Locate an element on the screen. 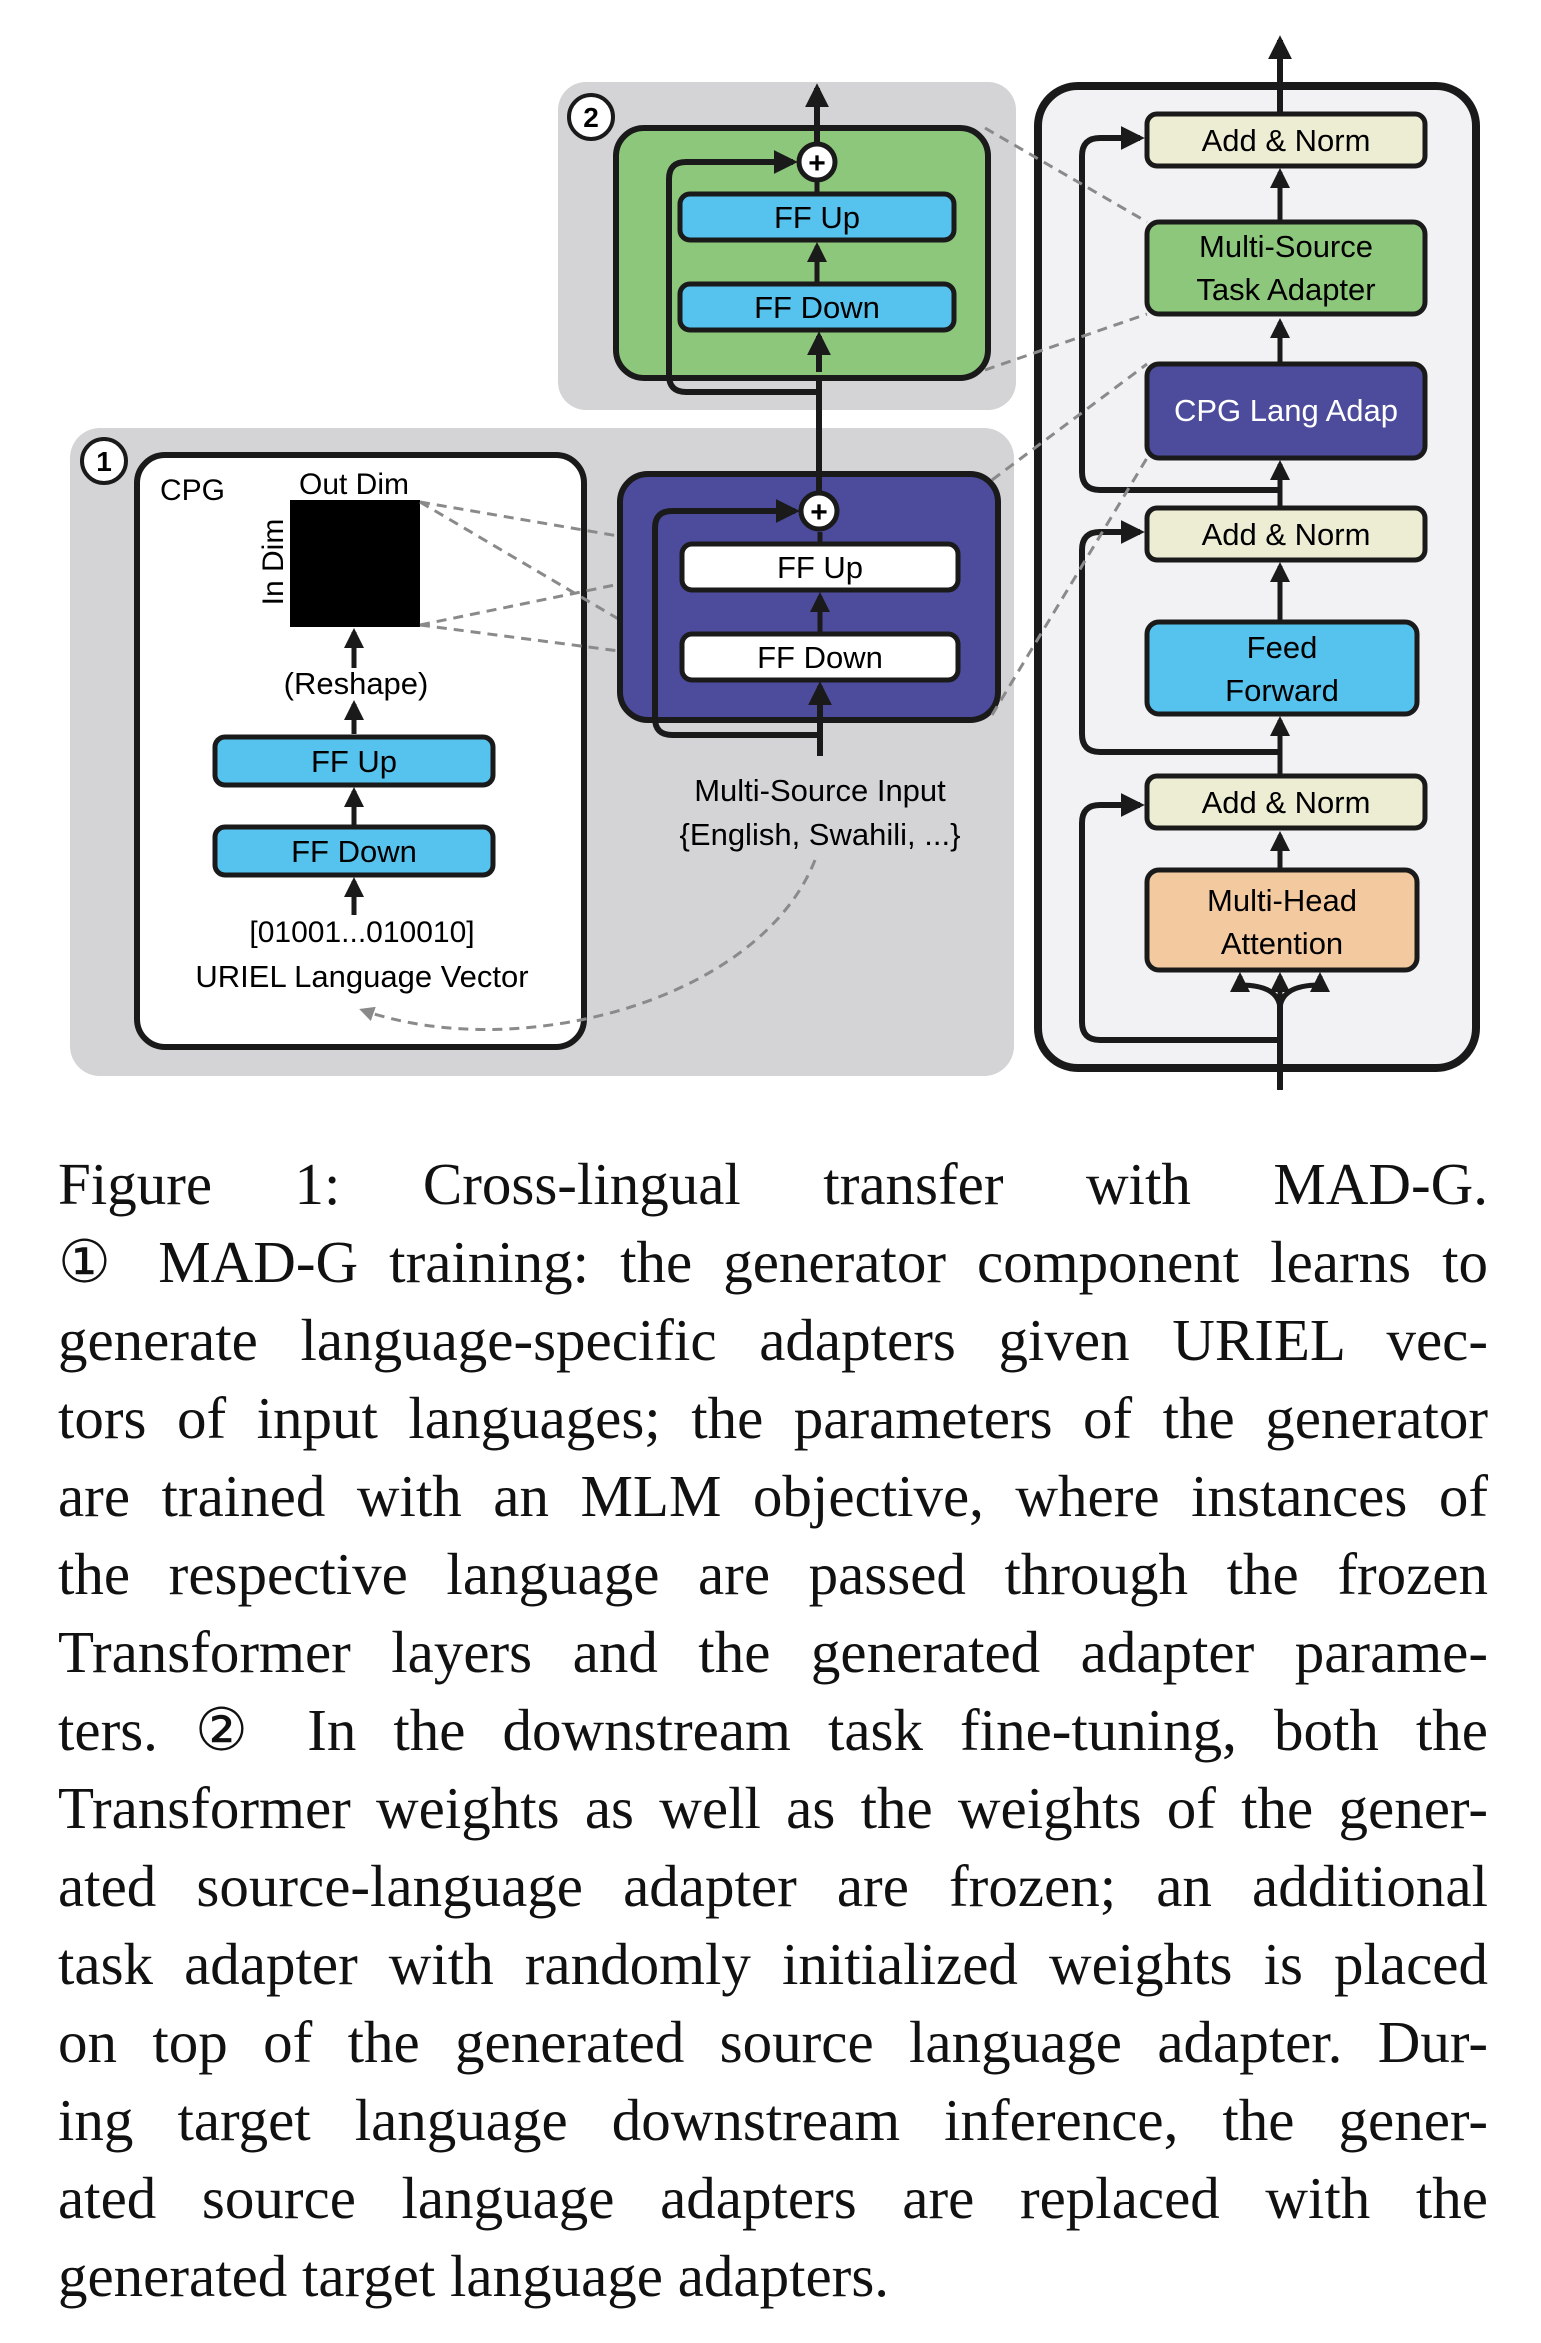 The height and width of the screenshot is (2343, 1541). task-adapter-ff-up is located at coordinates (817, 217).